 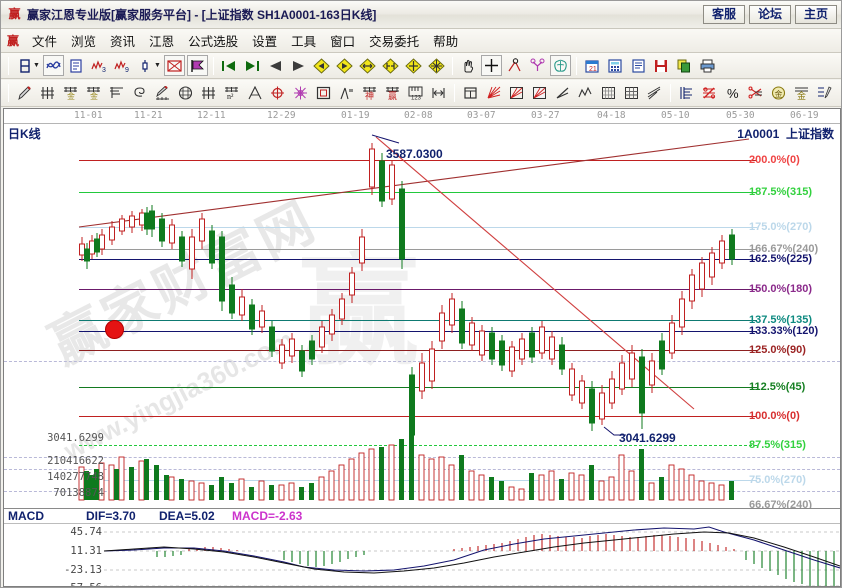 What do you see at coordinates (197, 65) in the screenshot?
I see `flag-icon` at bounding box center [197, 65].